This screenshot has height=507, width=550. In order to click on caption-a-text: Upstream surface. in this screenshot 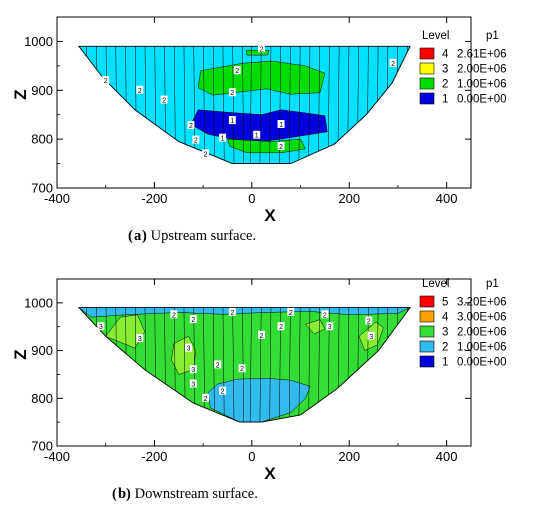, I will do `click(201, 236)`.